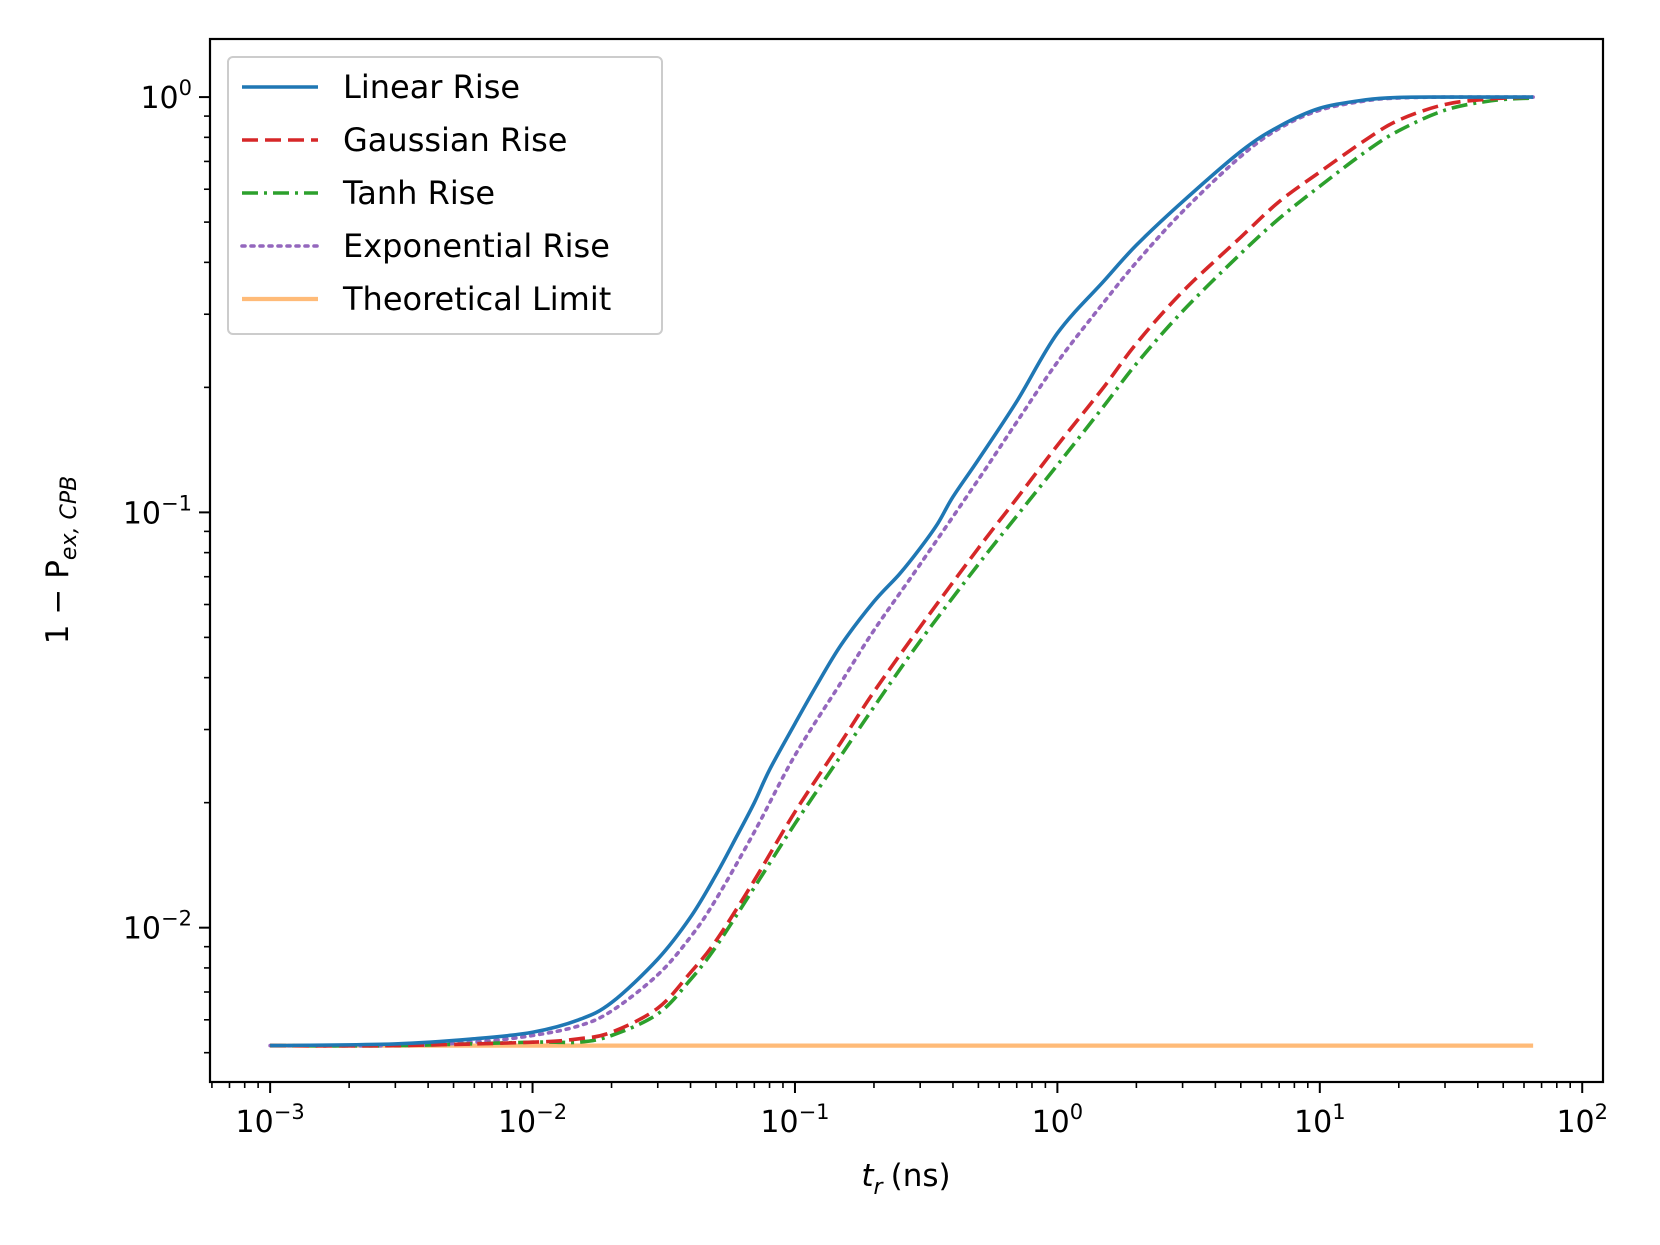 Image resolution: width=1660 pixels, height=1245 pixels. What do you see at coordinates (905, 1179) in the screenshot?
I see `x-axis-label: tr (ns)` at bounding box center [905, 1179].